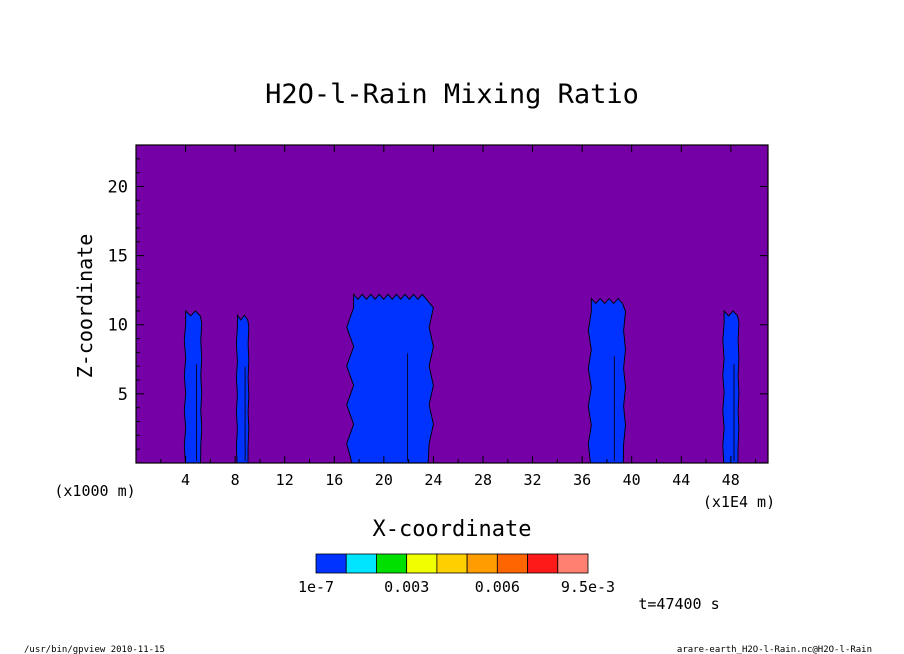  What do you see at coordinates (497, 587) in the screenshot?
I see `colorbar-label: 0.006` at bounding box center [497, 587].